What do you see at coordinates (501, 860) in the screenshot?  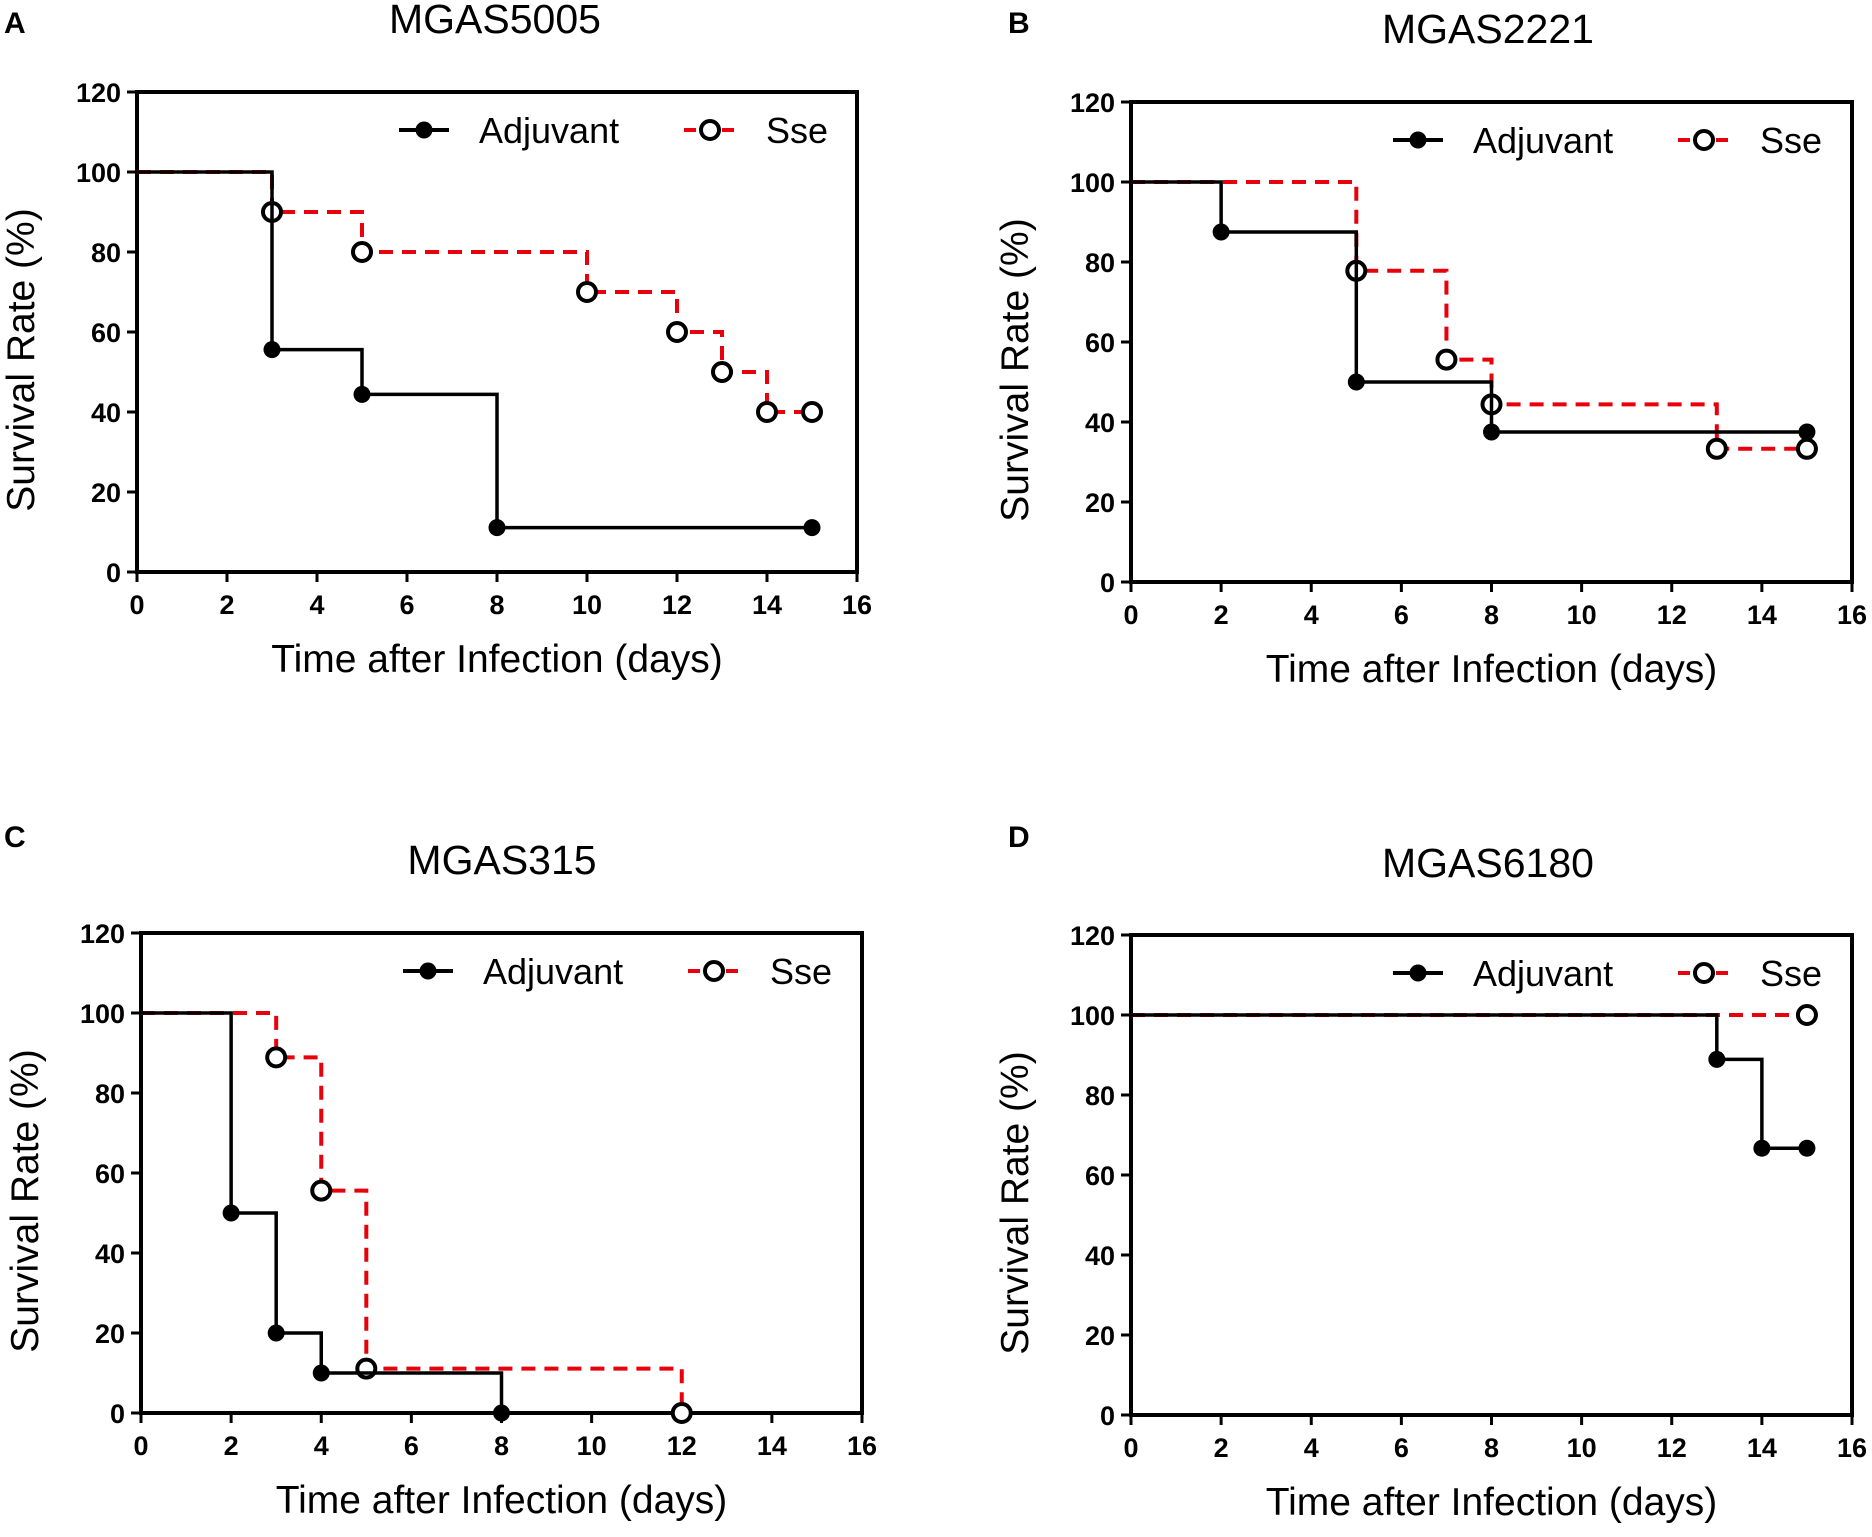 I see `chart-title: MGAS315` at bounding box center [501, 860].